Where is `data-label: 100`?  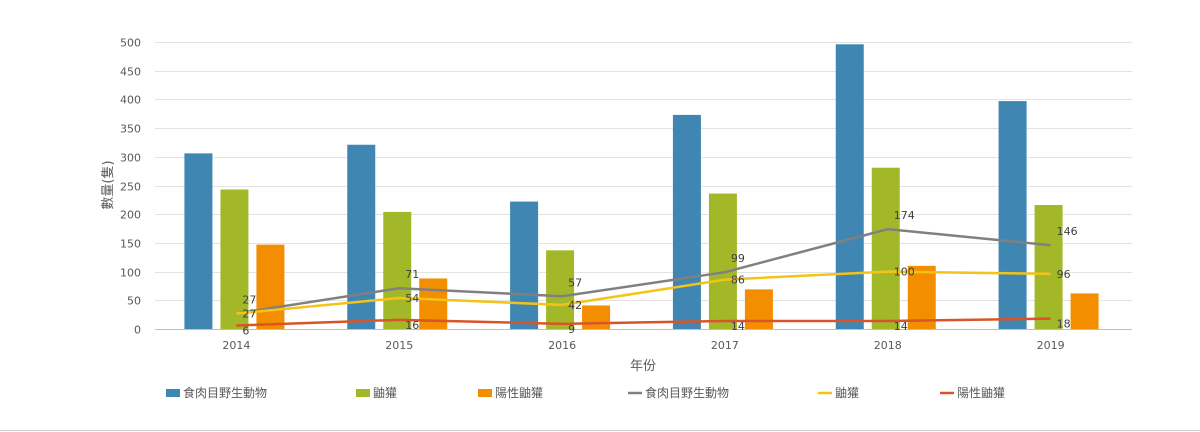 data-label: 100 is located at coordinates (904, 272).